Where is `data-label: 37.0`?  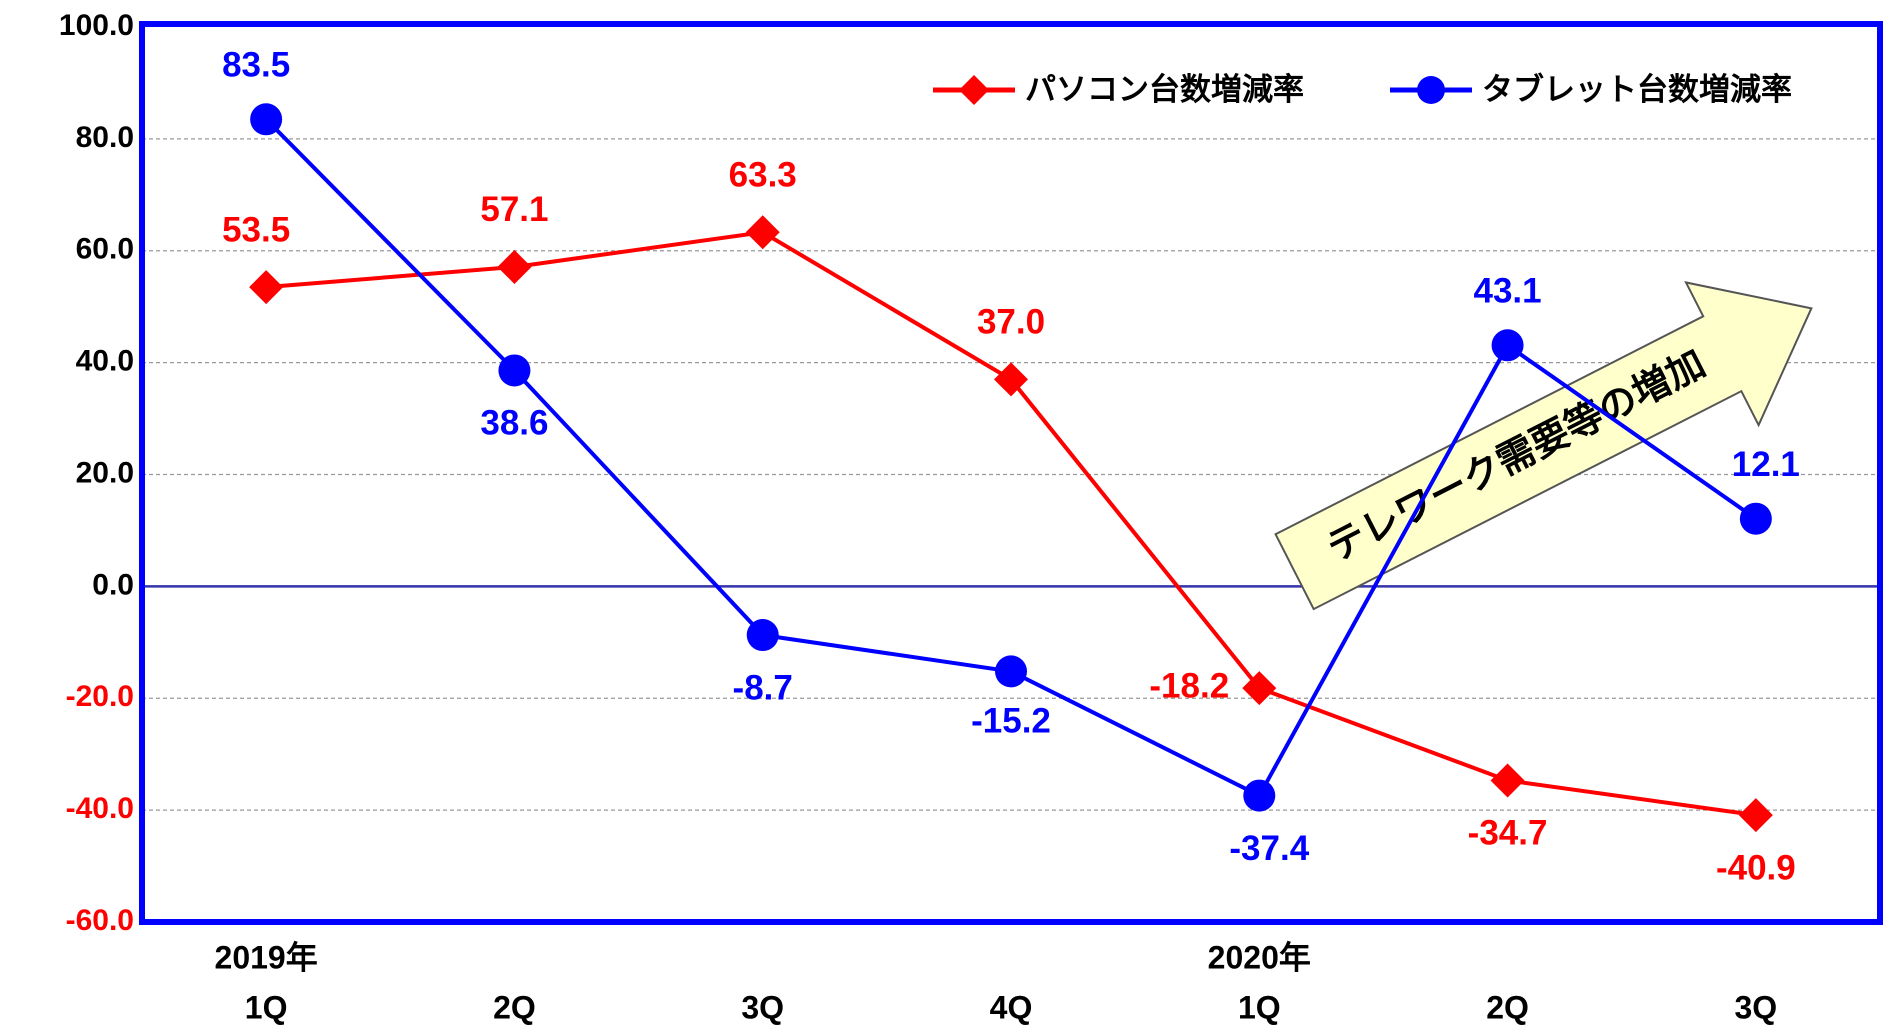
data-label: 37.0 is located at coordinates (1011, 322).